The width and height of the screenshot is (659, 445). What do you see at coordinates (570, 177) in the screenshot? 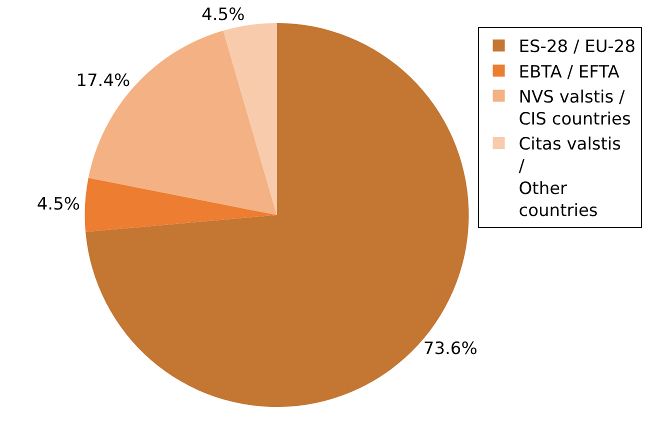
I see `legend-label: Citas valstis / Other countries` at bounding box center [570, 177].